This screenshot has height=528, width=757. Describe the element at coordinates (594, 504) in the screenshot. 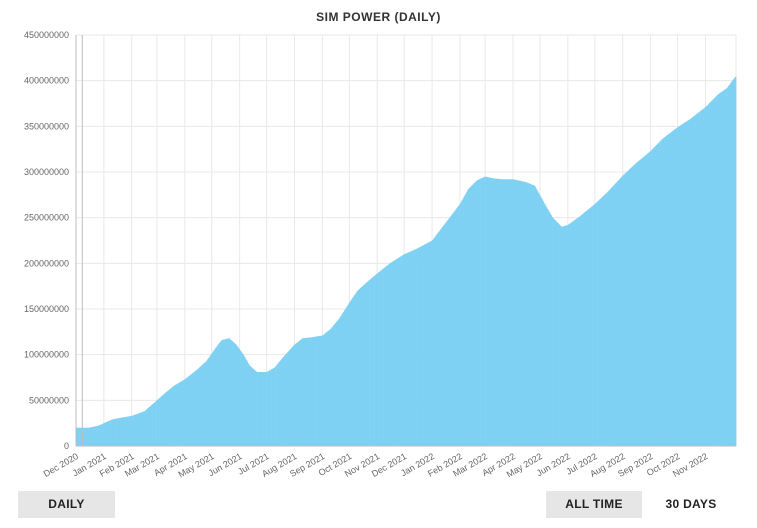

I see `all-time-button: ALL TIME` at that location.